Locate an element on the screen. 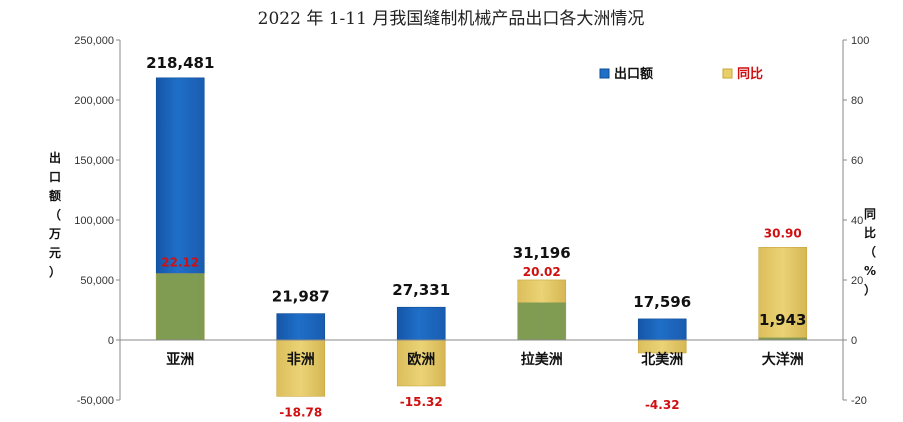  legend-swatch-yoy is located at coordinates (727, 73).